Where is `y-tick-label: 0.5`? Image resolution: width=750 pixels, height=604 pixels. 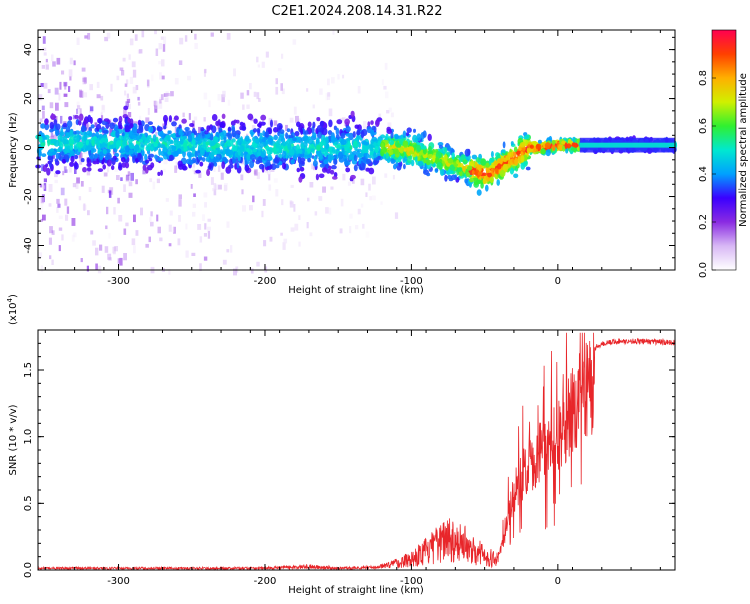 y-tick-label: 0.5 is located at coordinates (28, 503).